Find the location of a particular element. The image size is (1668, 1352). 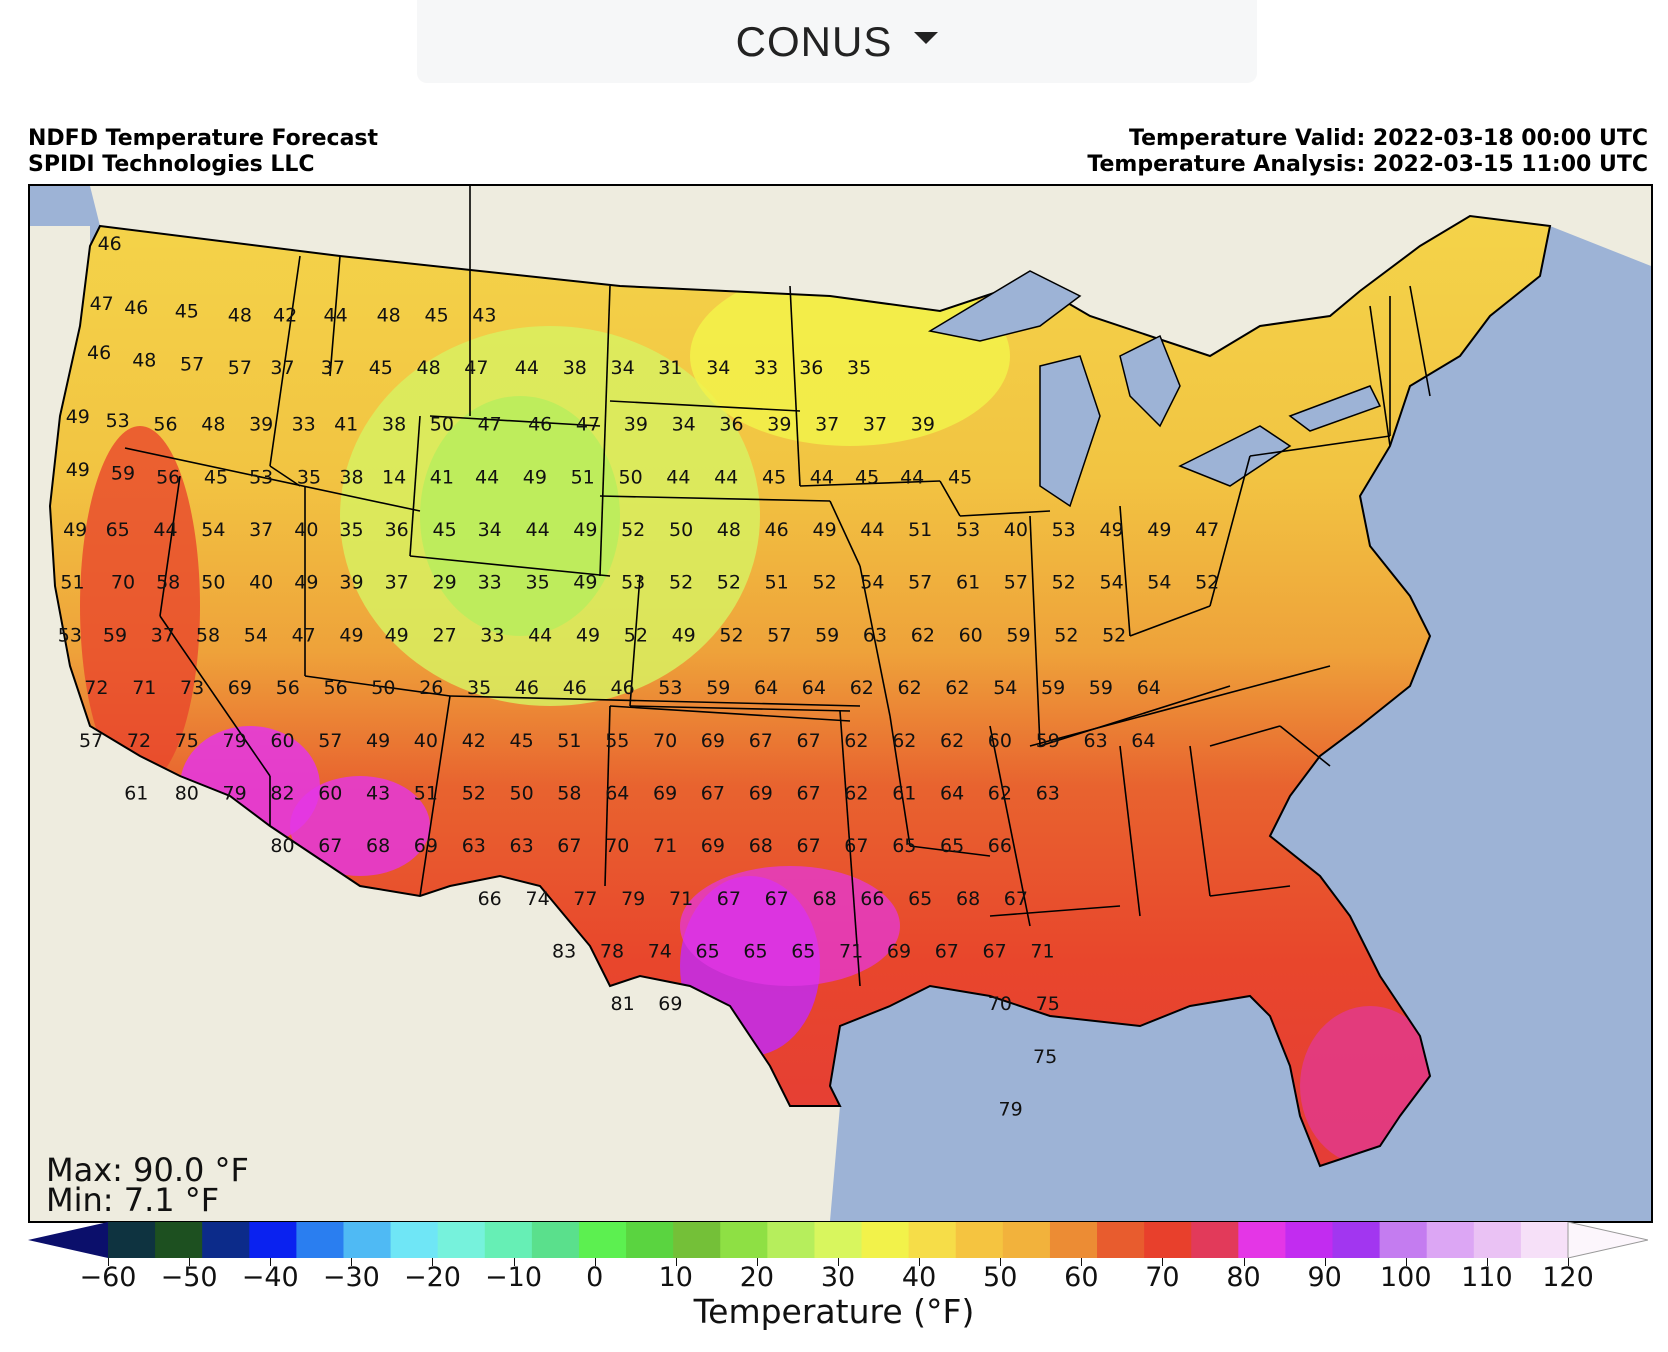

region-select-label: CONUS is located at coordinates (814, 41).